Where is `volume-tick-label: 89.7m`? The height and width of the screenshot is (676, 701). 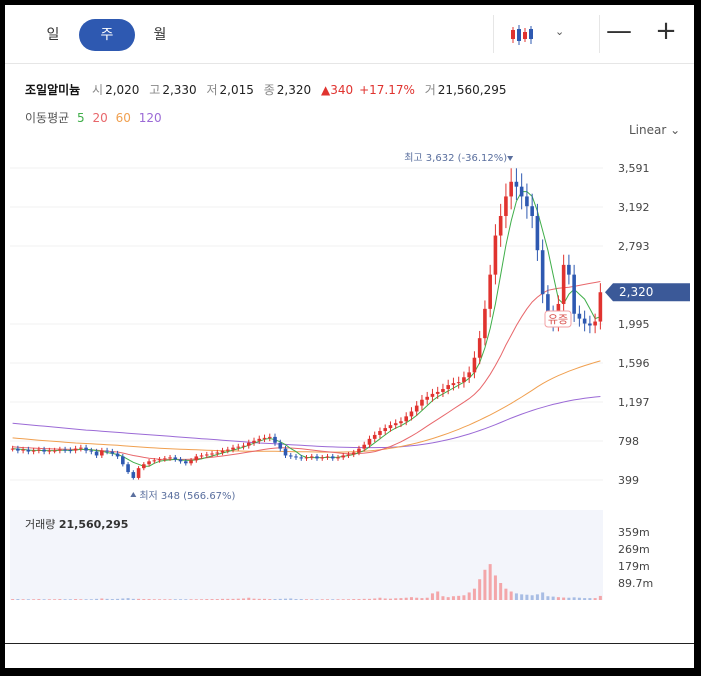 volume-tick-label: 89.7m is located at coordinates (635, 583).